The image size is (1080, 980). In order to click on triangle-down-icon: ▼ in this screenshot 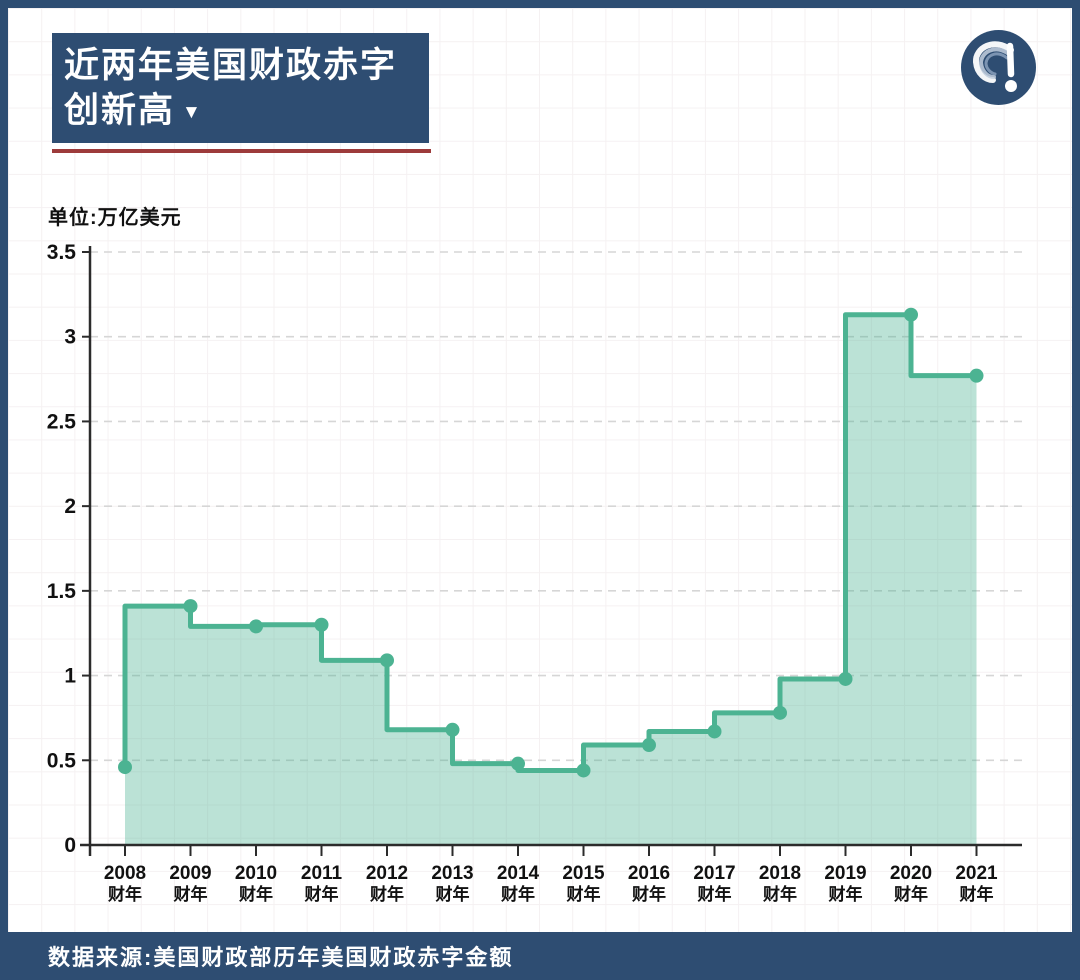, I will do `click(191, 112)`.